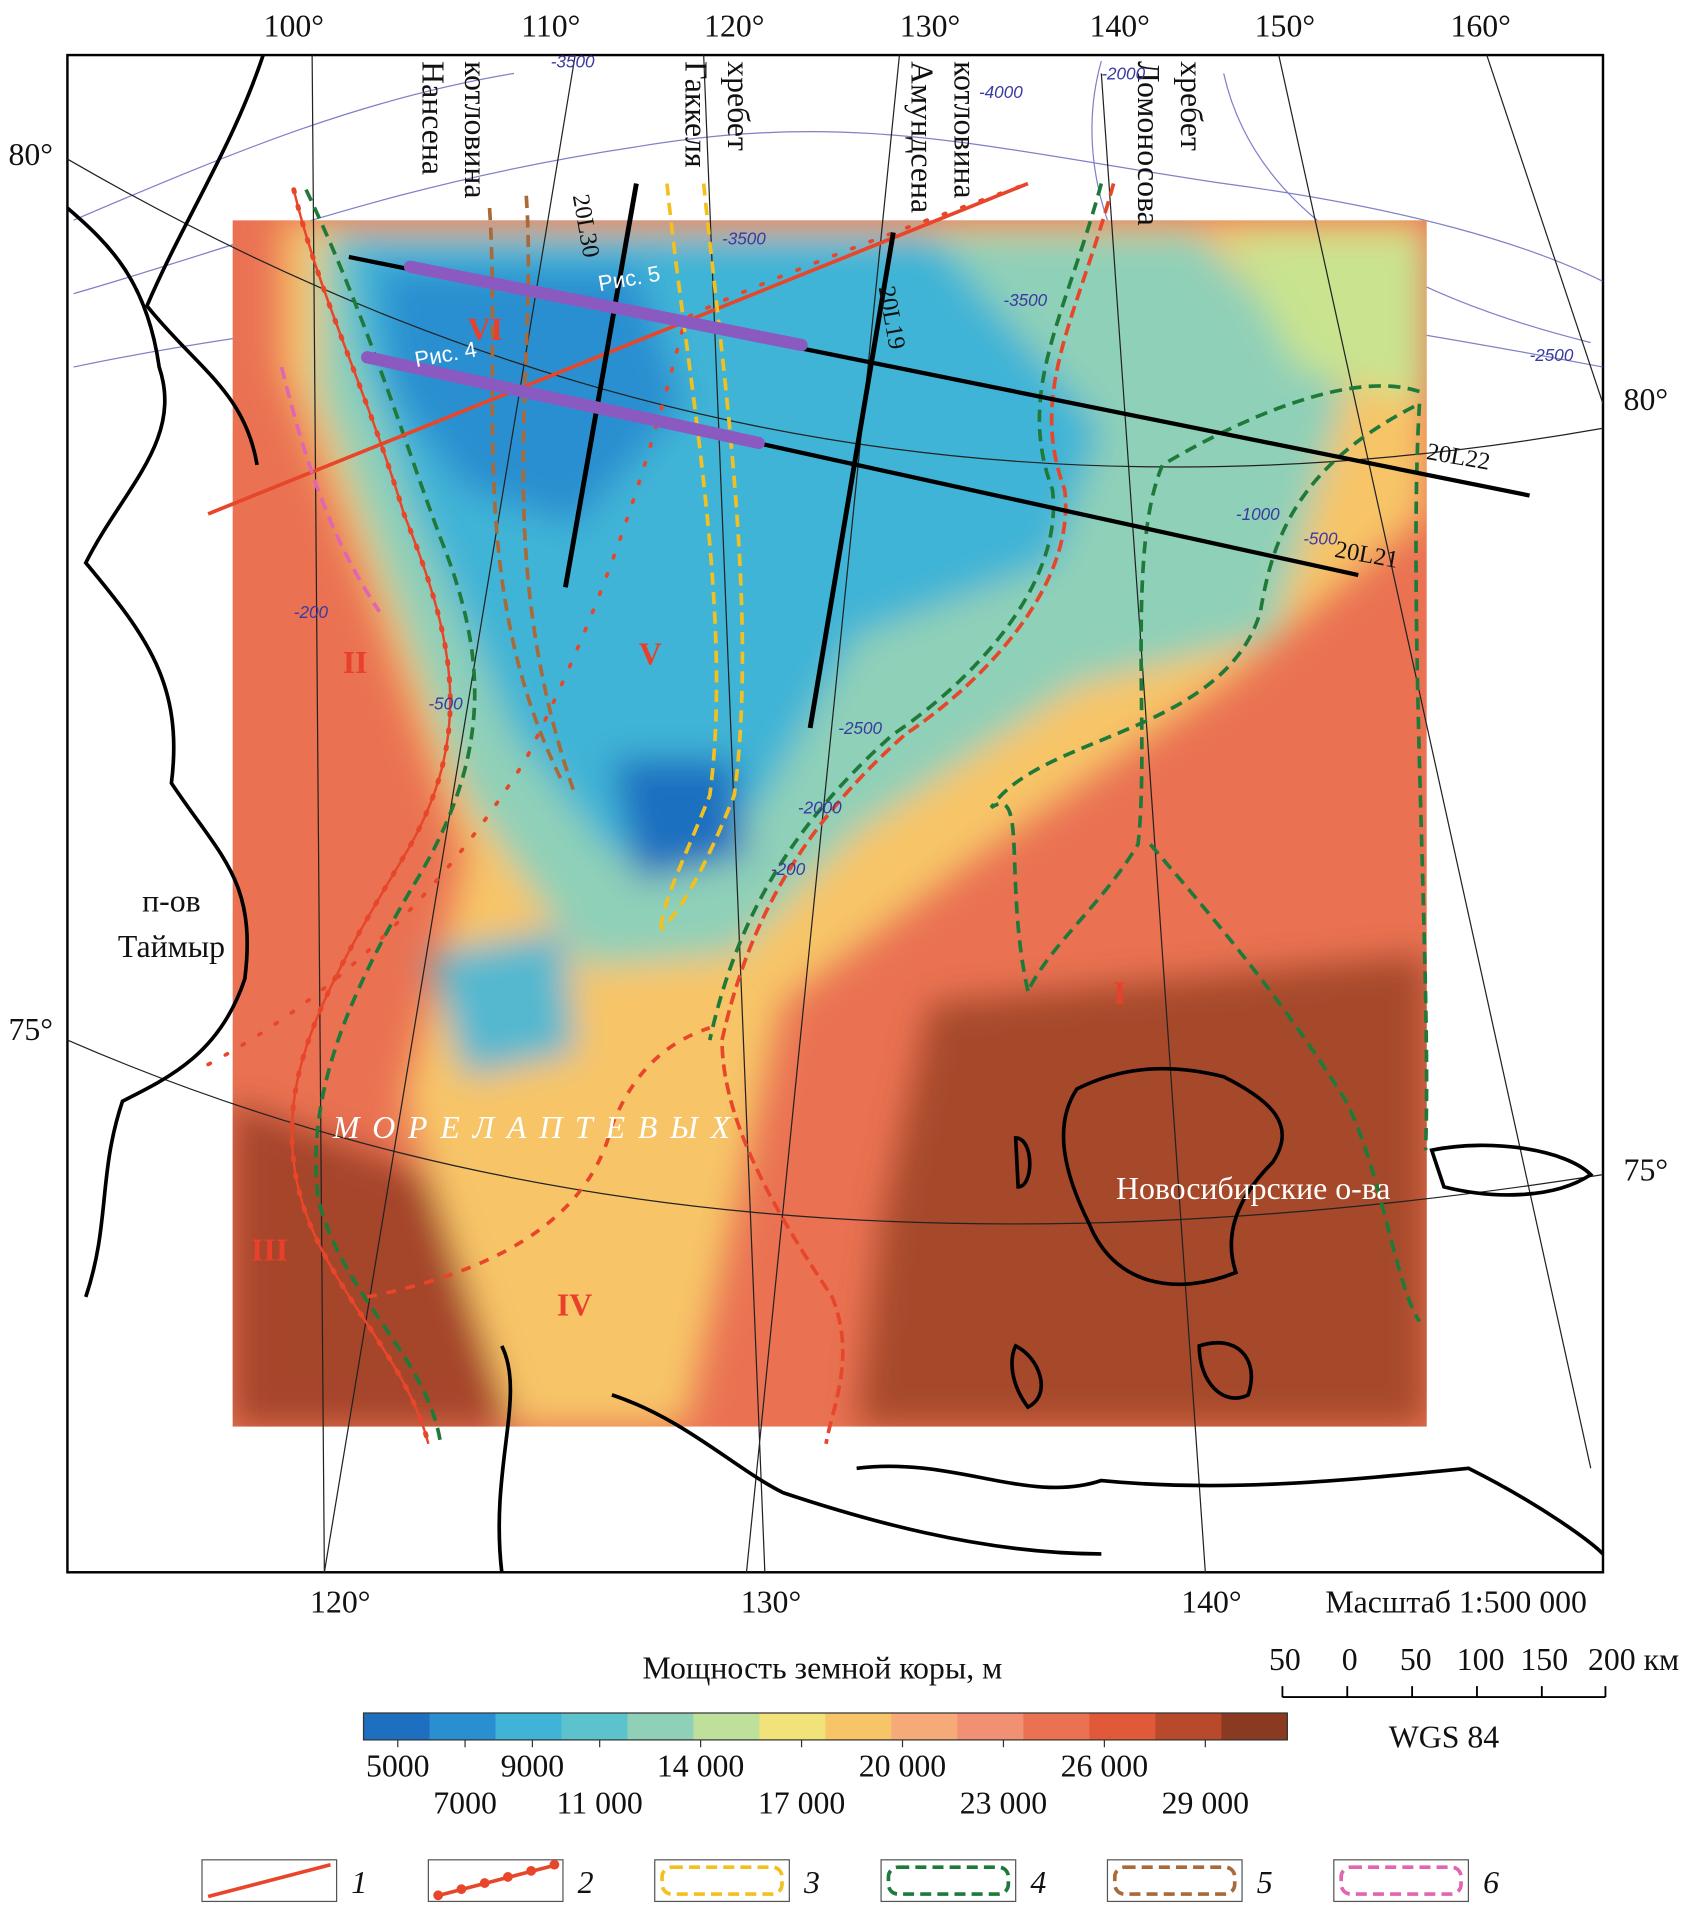  What do you see at coordinates (359, 1882) in the screenshot?
I see `legend-label: 1` at bounding box center [359, 1882].